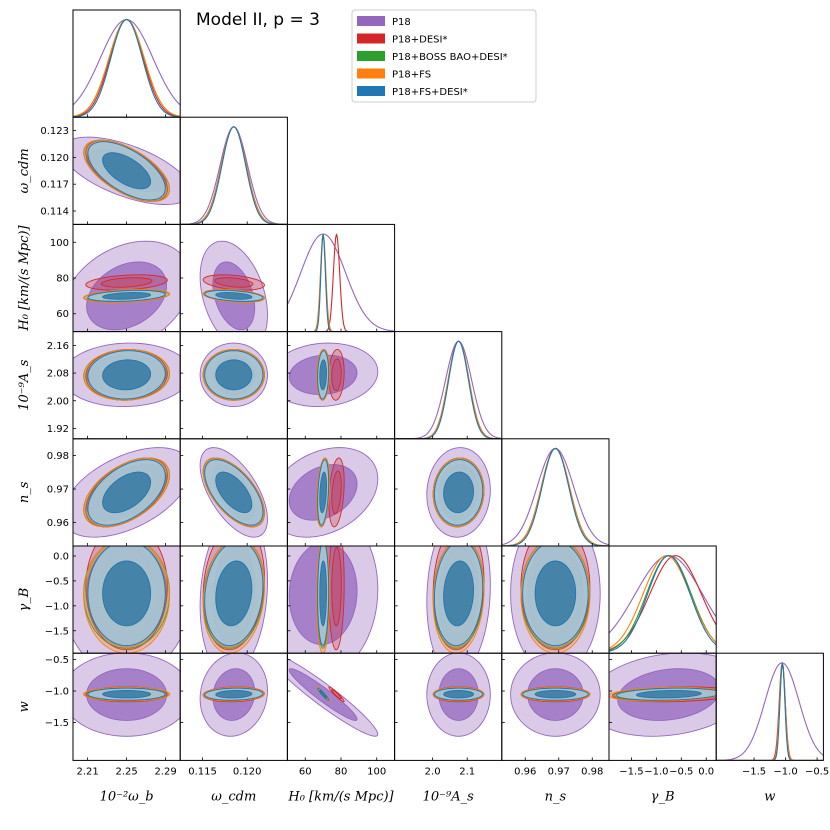 The height and width of the screenshot is (830, 830). Describe the element at coordinates (525, 771) in the screenshot. I see `x-tick-label: 0.96` at that location.